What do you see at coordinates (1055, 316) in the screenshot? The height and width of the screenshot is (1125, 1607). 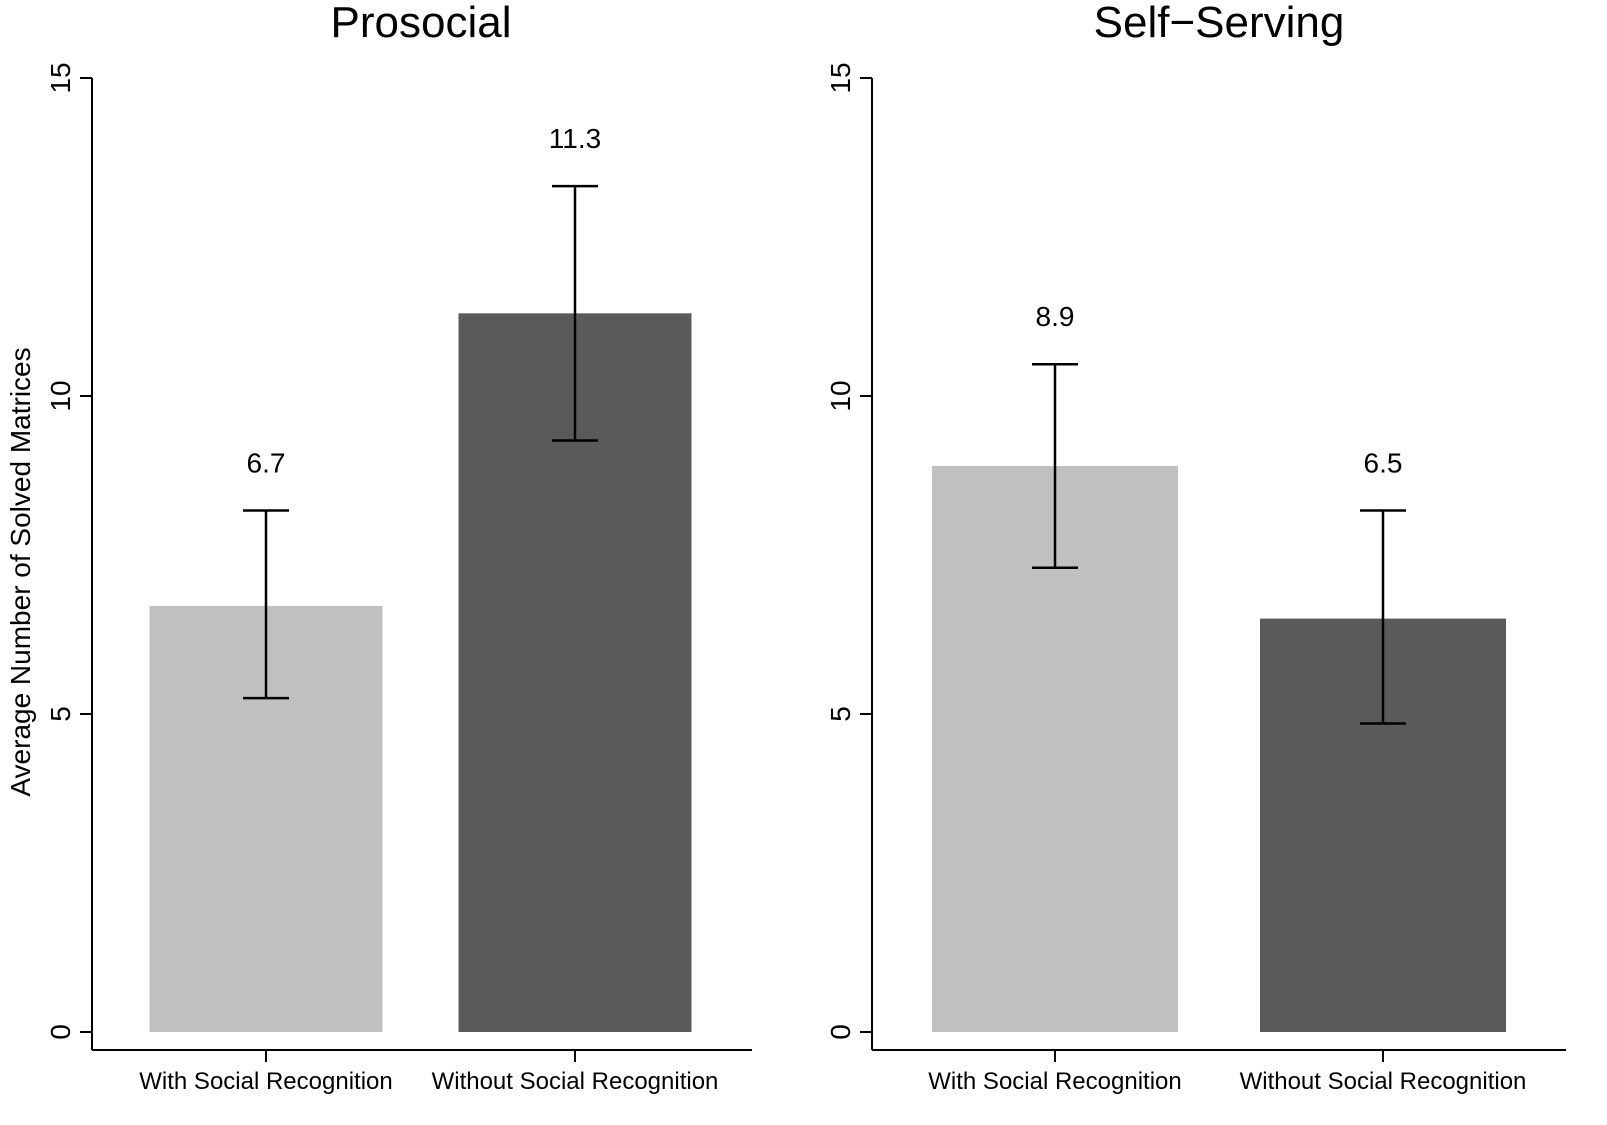 I see `data-label: 8.9` at bounding box center [1055, 316].